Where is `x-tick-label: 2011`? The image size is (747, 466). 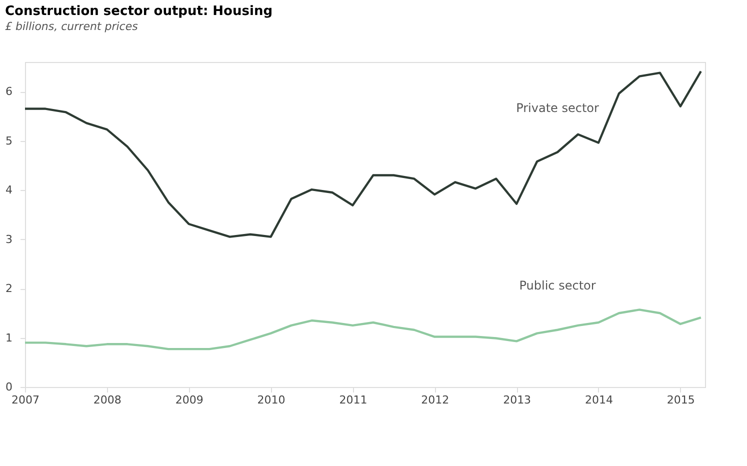 x-tick-label: 2011 is located at coordinates (353, 400).